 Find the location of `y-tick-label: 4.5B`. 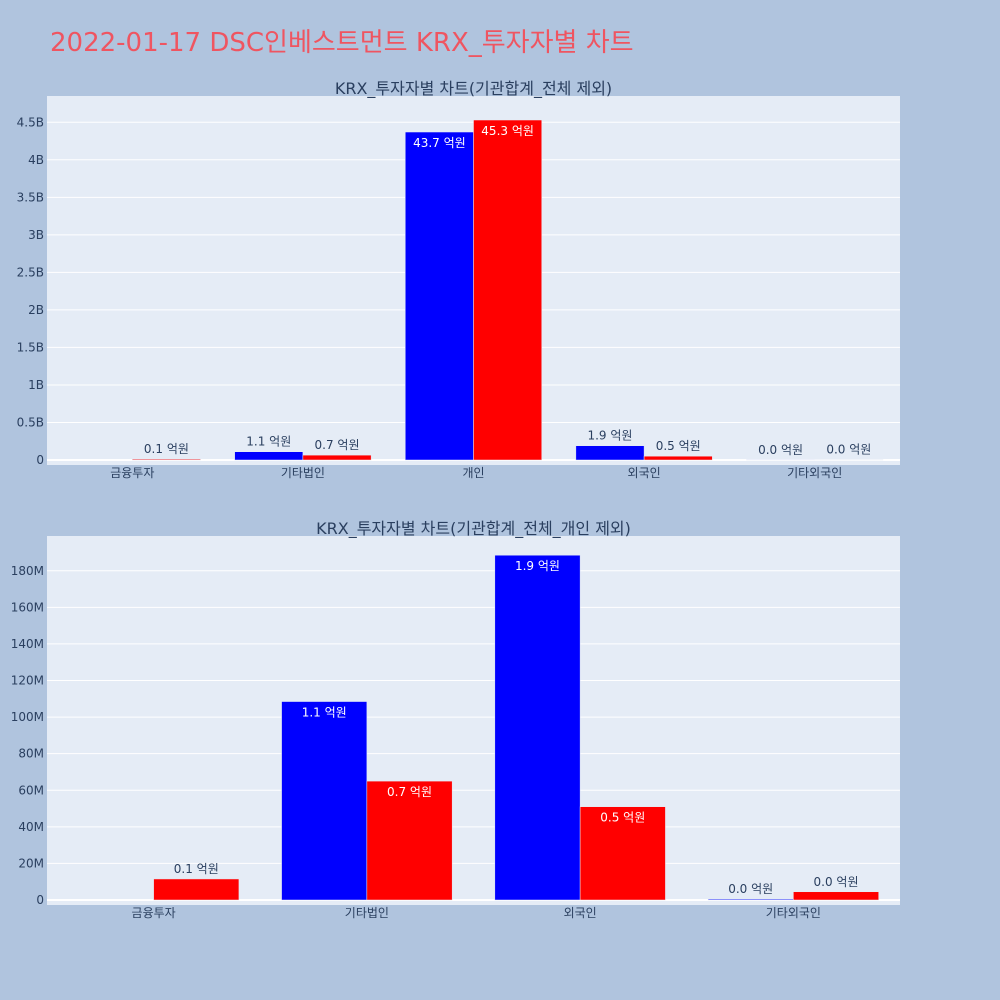

y-tick-label: 4.5B is located at coordinates (30, 122).